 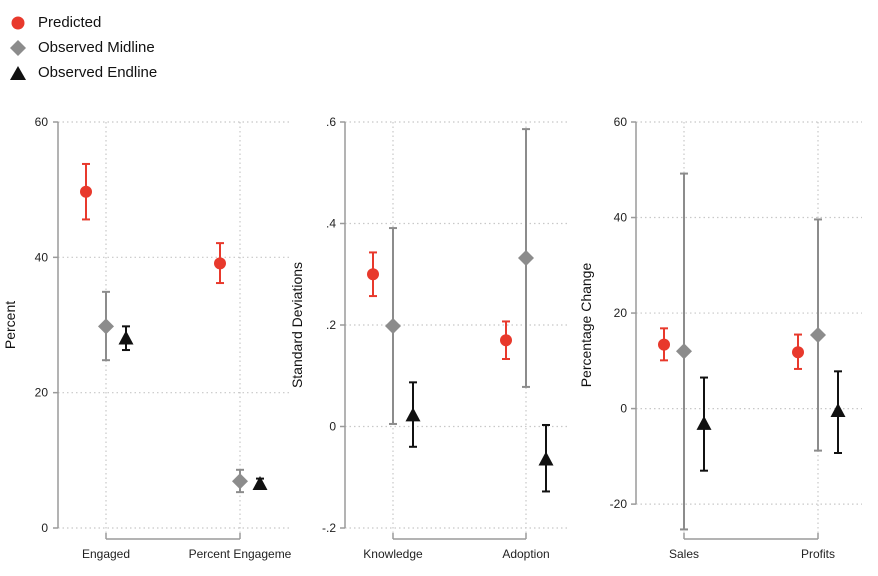 I want to click on y-tick-label: -.2, so click(x=329, y=528).